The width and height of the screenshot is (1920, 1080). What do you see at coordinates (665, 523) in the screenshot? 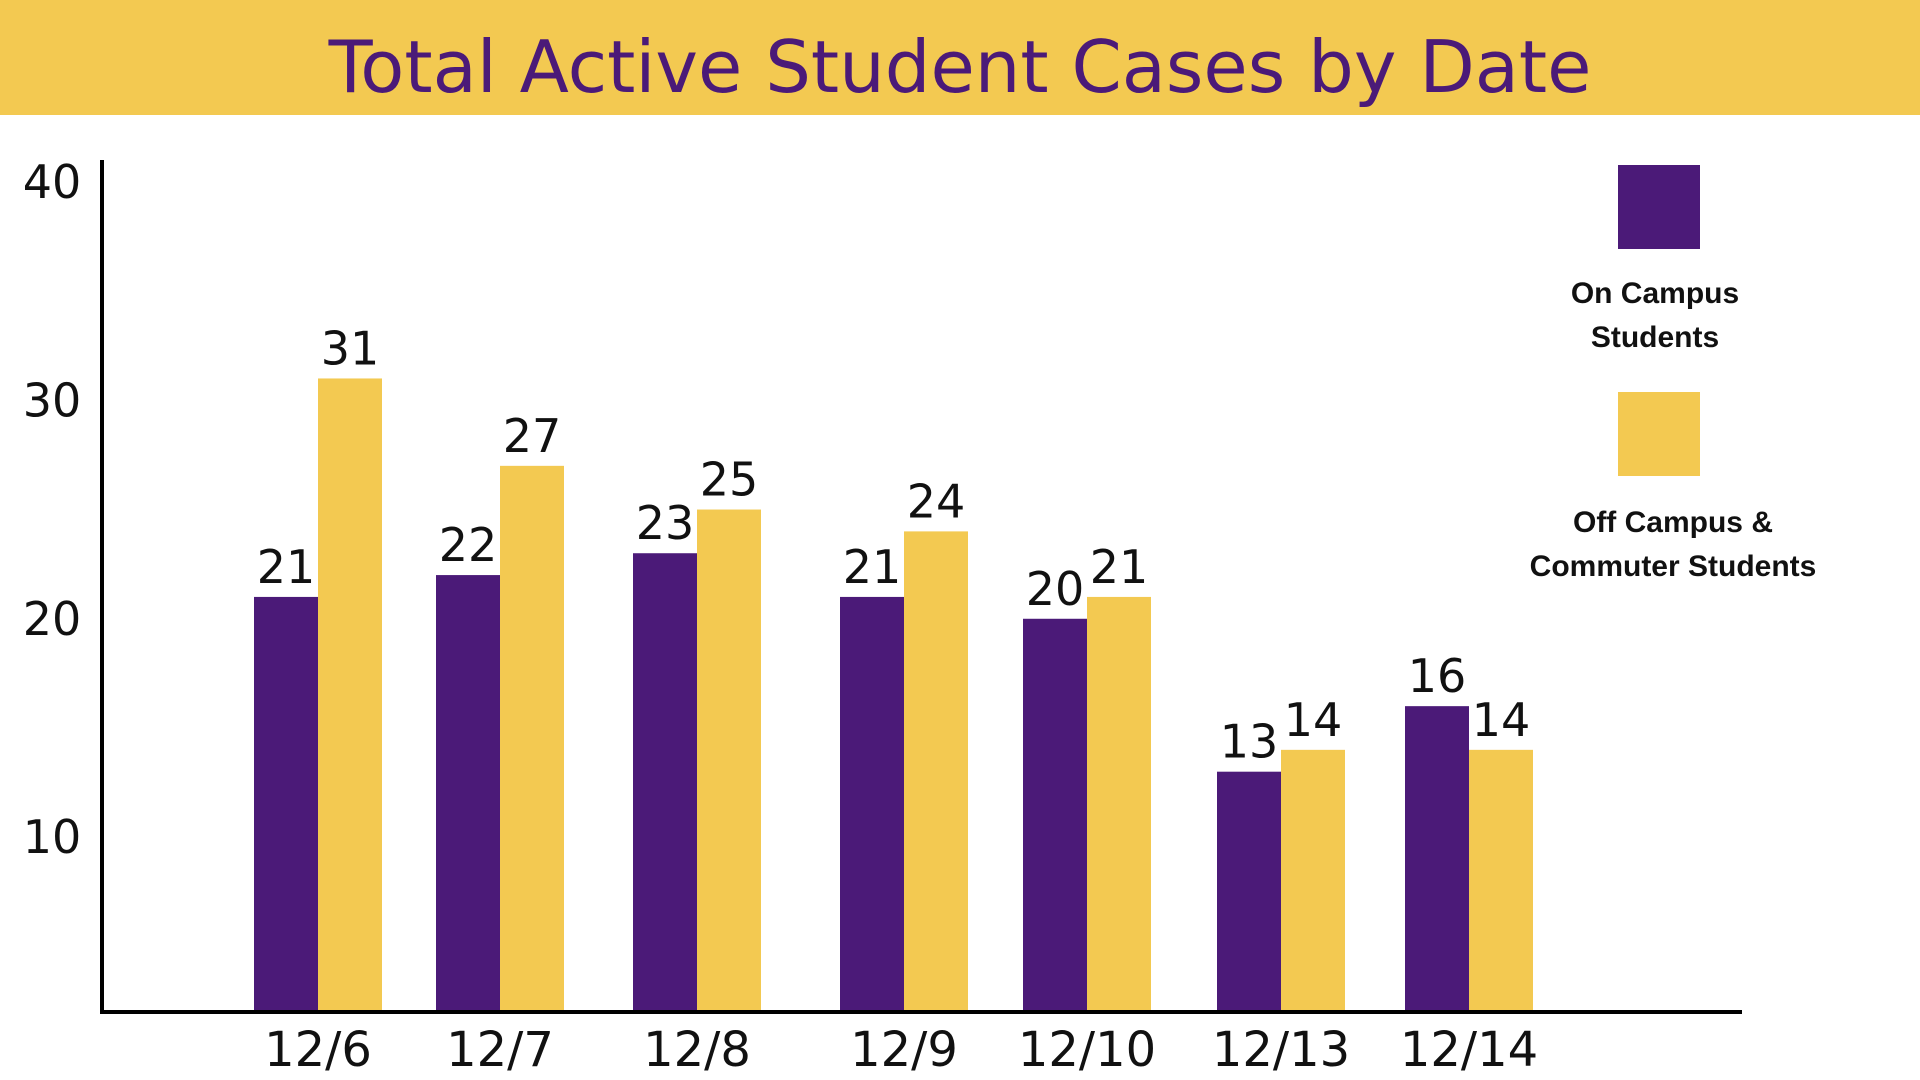
I see `value-label-on-campus-12-8: 23` at bounding box center [665, 523].